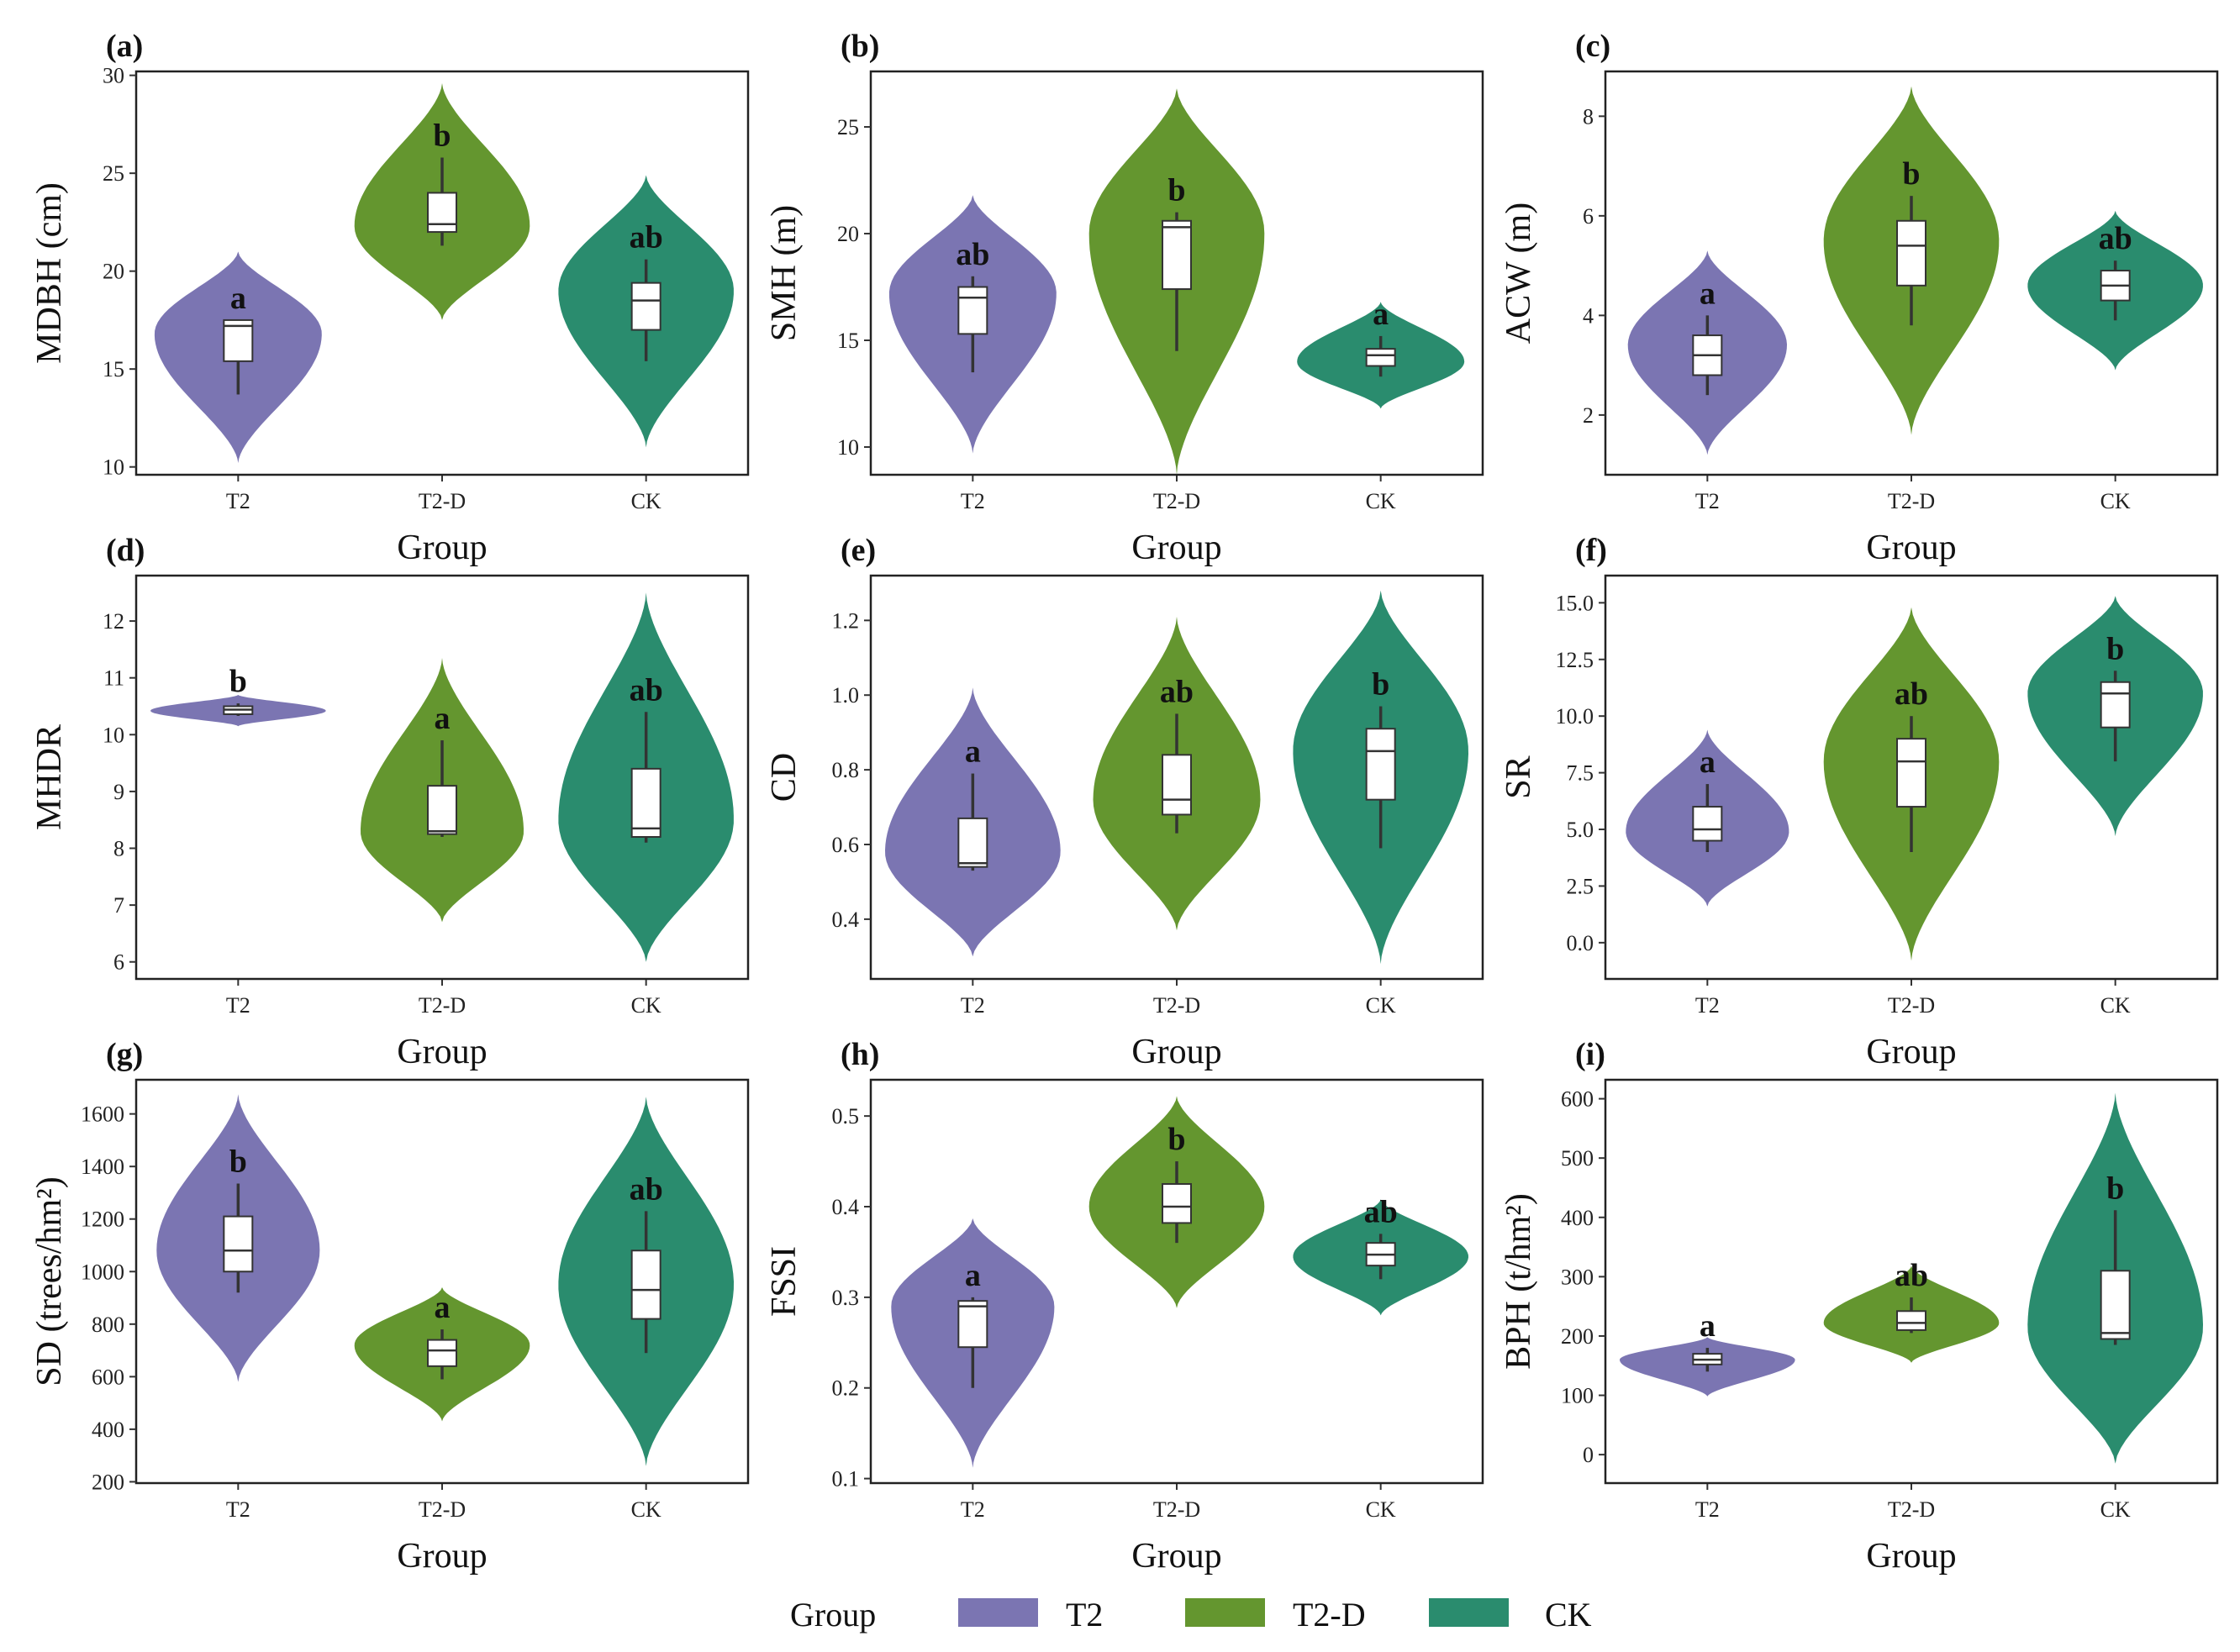  Describe the element at coordinates (848, 447) in the screenshot. I see `y-tick-label-b-0: 10` at that location.